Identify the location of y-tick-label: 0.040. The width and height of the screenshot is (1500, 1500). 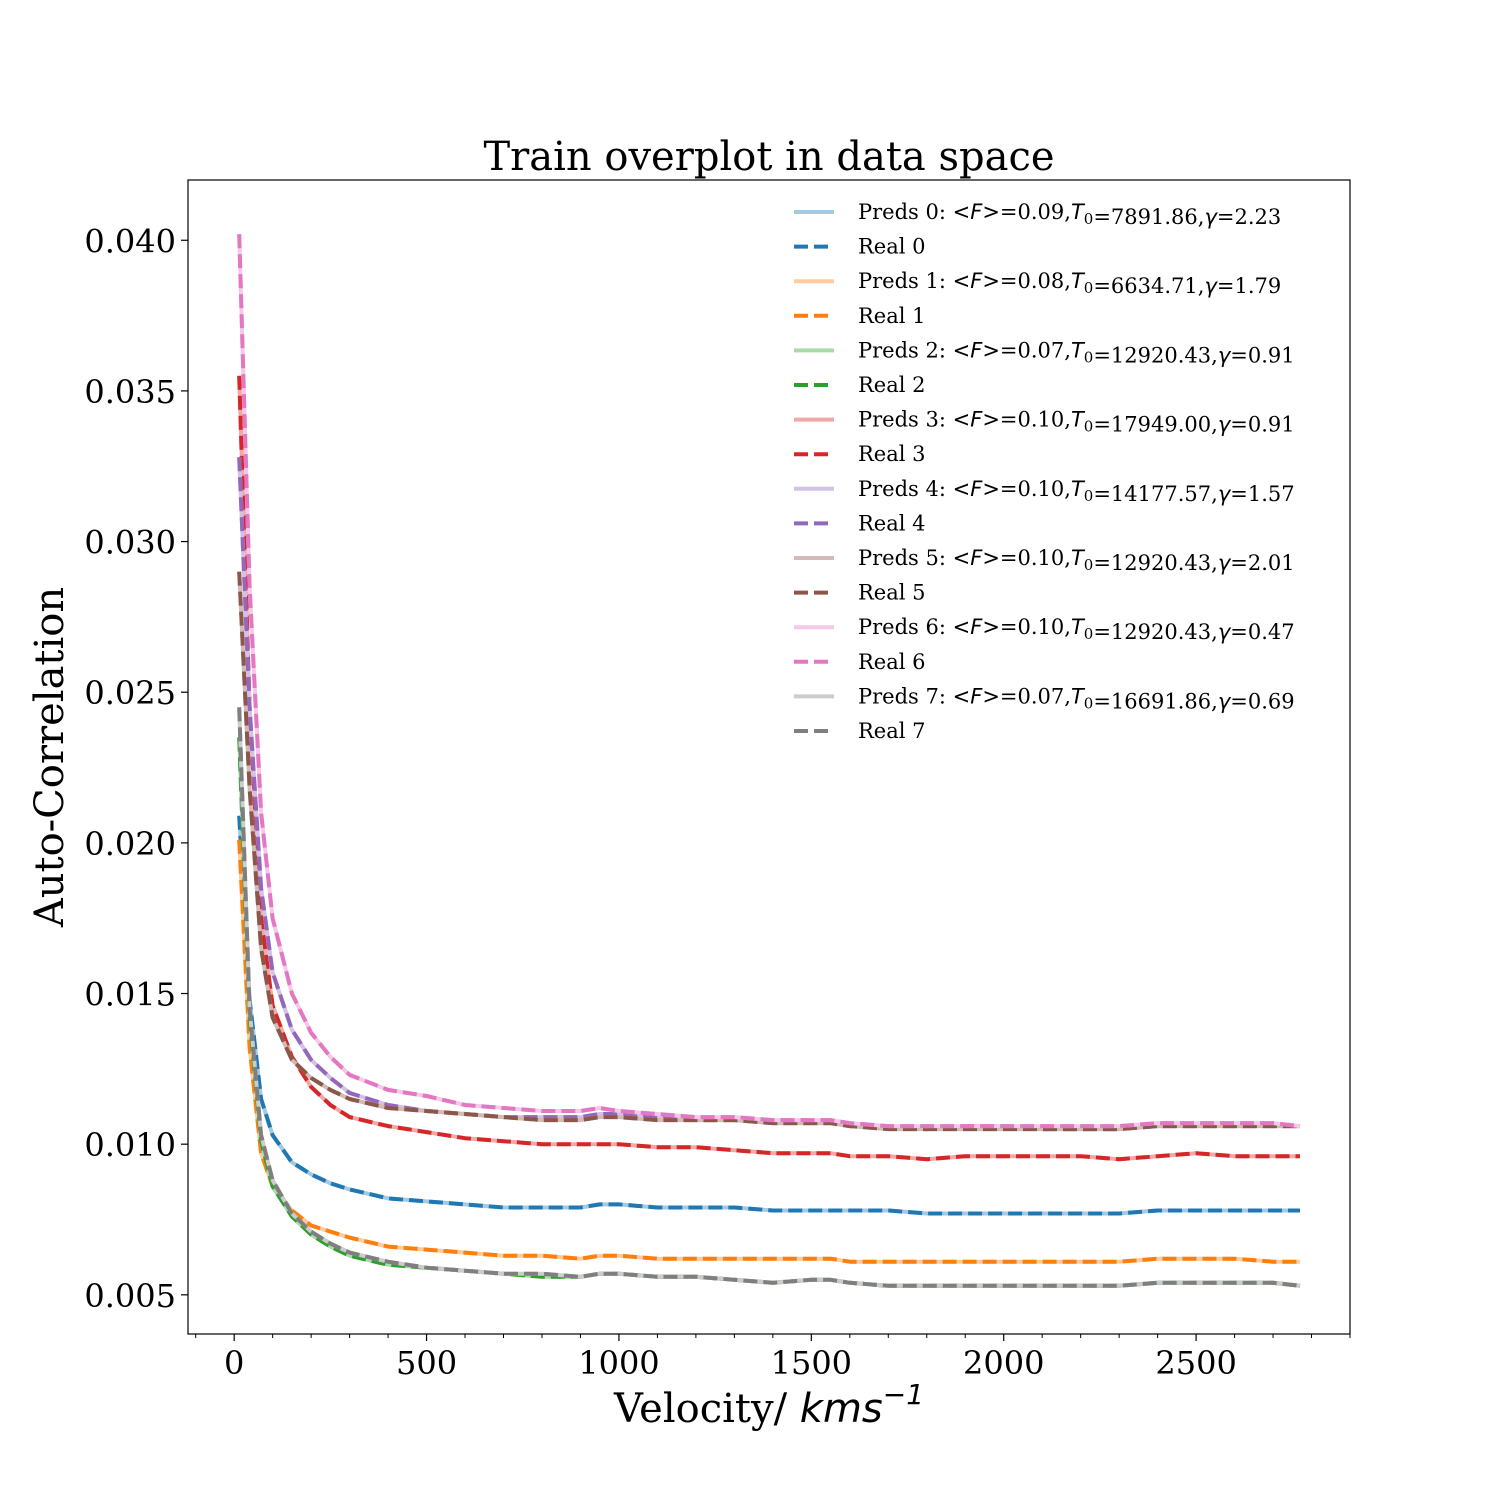
(130, 241).